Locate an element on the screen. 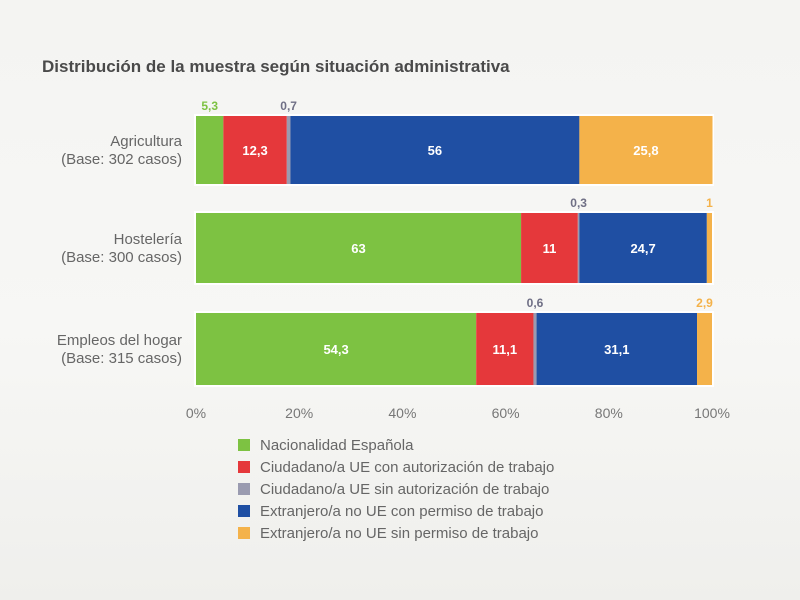  bar-value-label: 12,3 is located at coordinates (254, 150).